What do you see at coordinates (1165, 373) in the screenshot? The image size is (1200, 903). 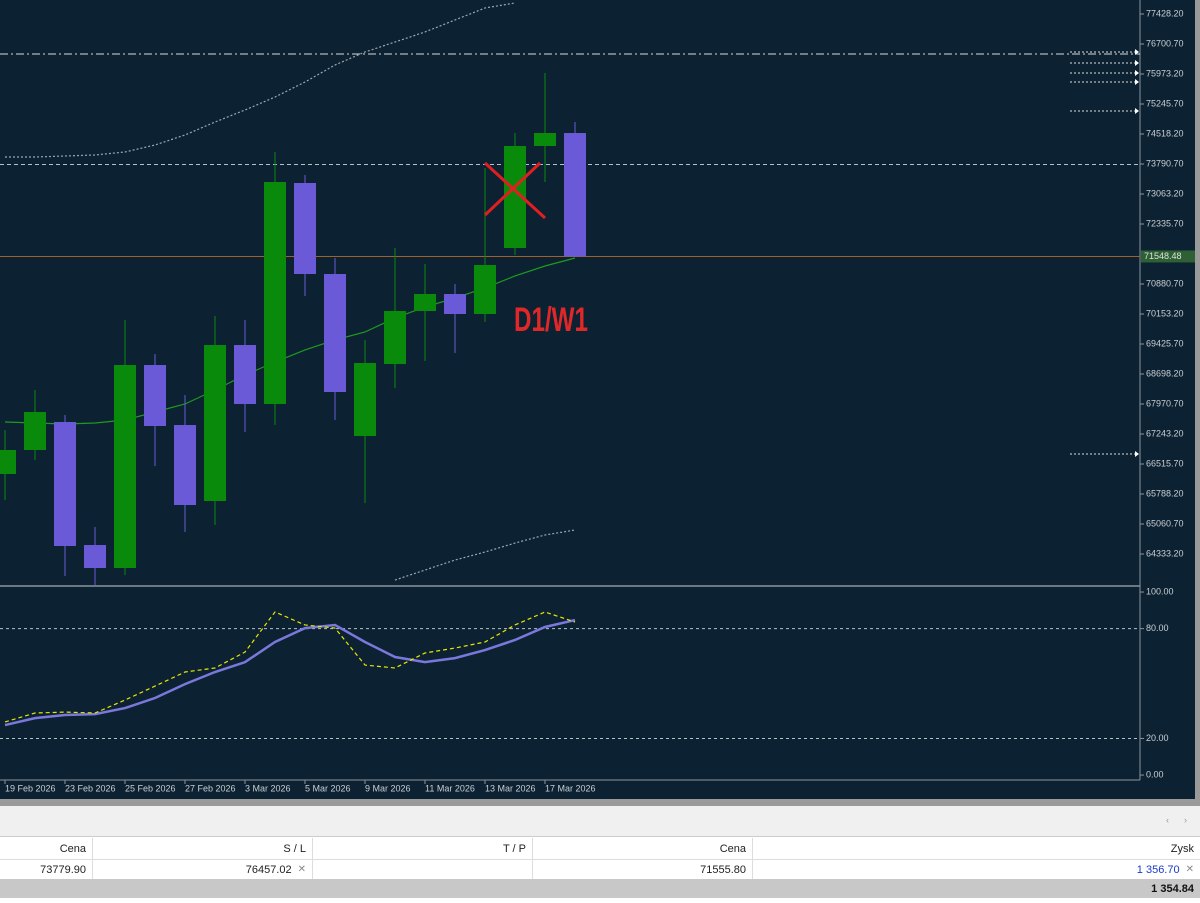 I see `y-tick-label: 68698.20` at bounding box center [1165, 373].